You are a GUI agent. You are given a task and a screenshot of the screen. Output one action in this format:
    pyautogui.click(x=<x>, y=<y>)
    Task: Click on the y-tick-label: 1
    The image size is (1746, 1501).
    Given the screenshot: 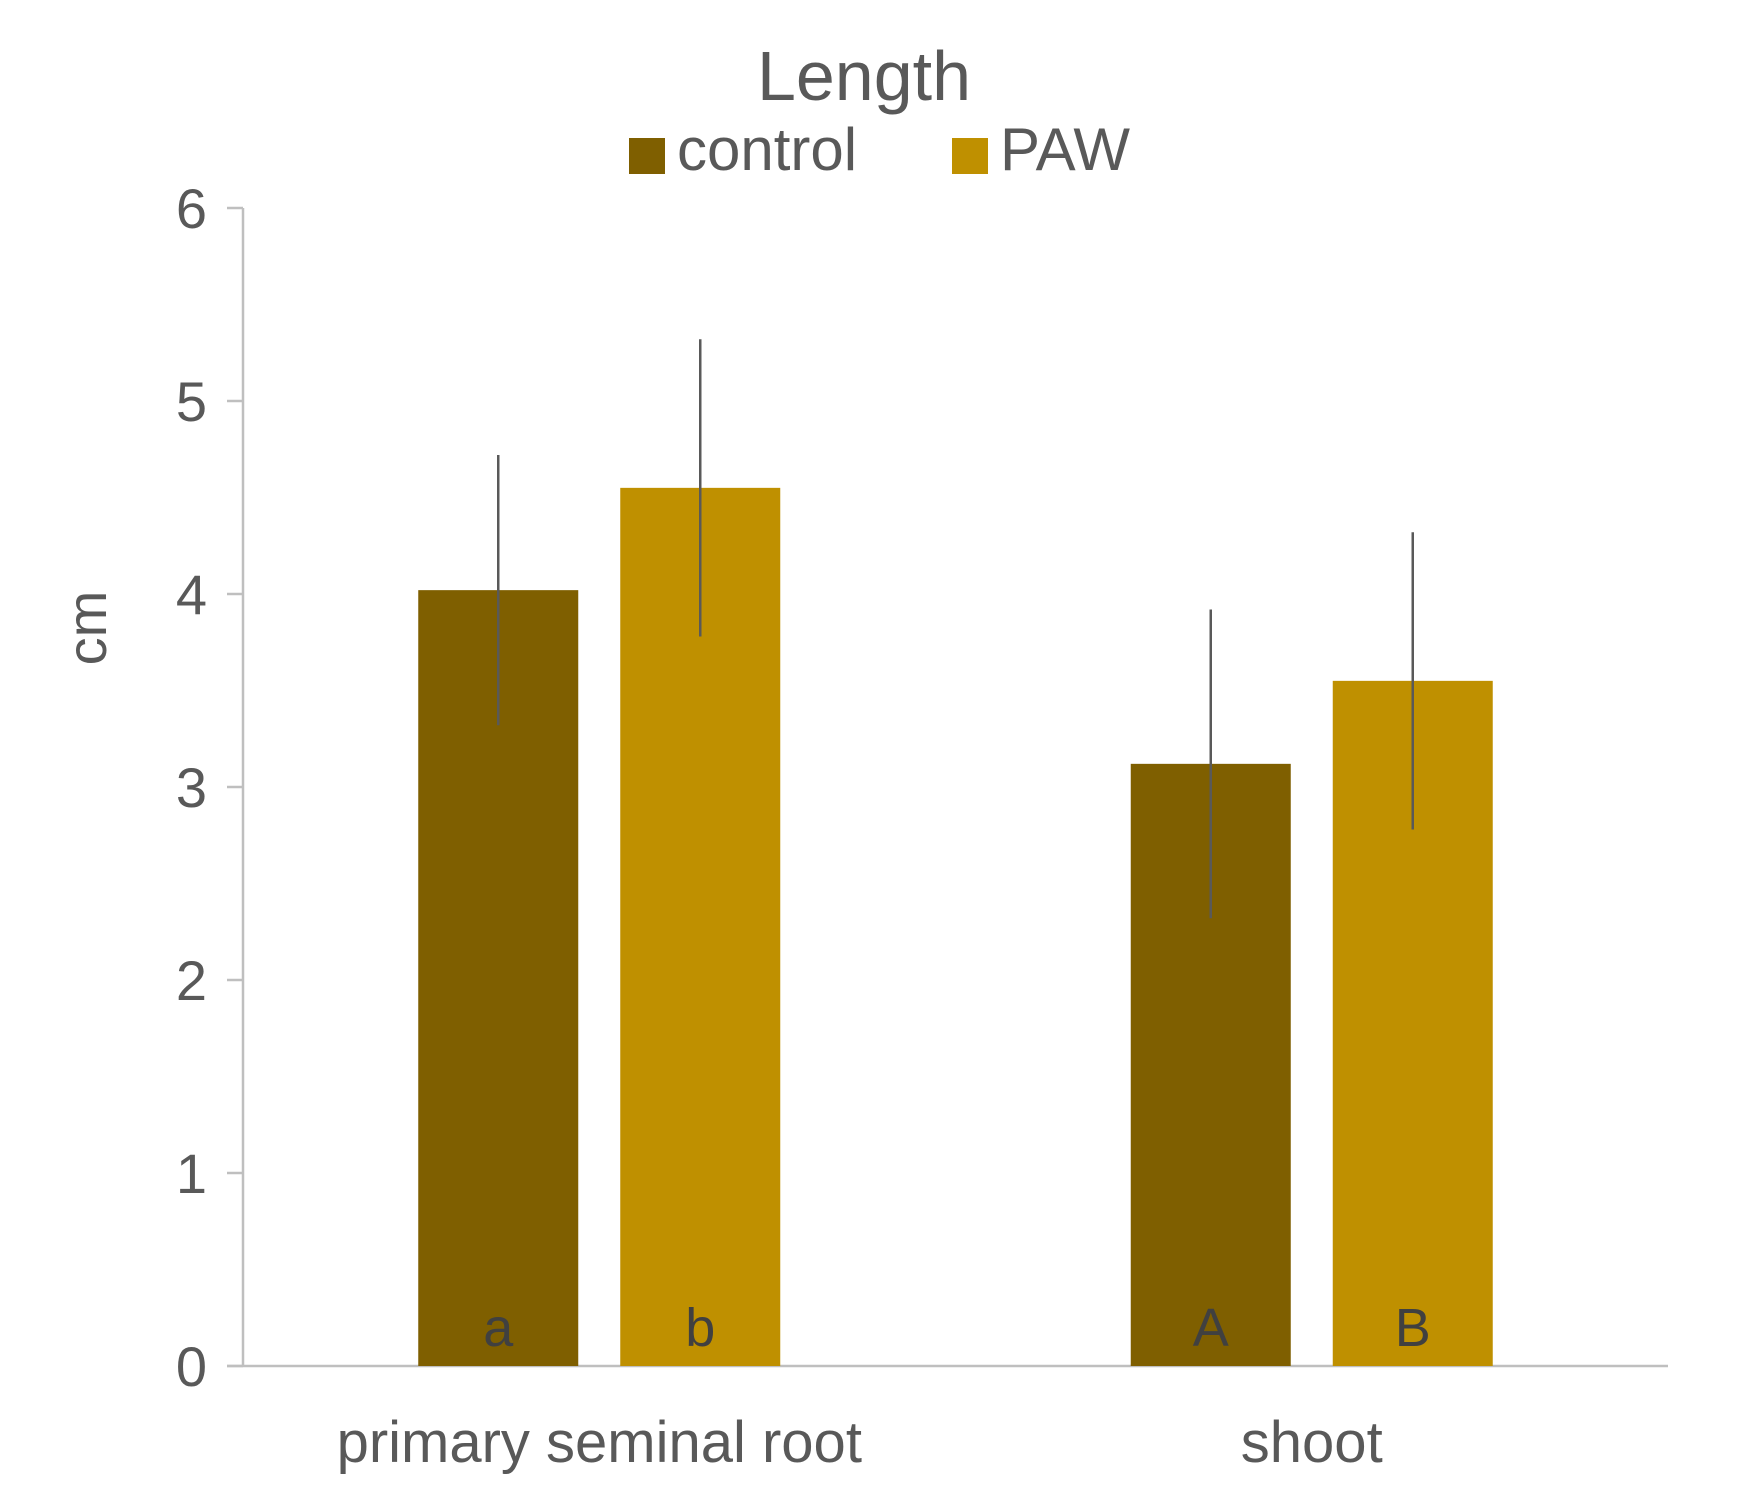 What is the action you would take?
    pyautogui.click(x=191, y=1173)
    